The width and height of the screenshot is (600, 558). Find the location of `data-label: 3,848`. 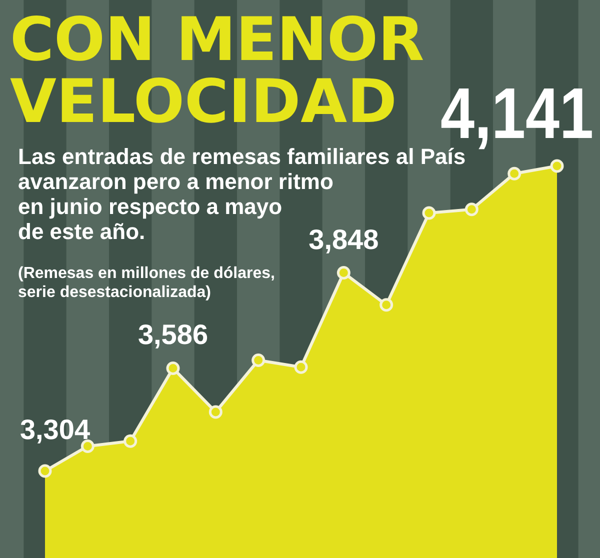

data-label: 3,848 is located at coordinates (343, 239).